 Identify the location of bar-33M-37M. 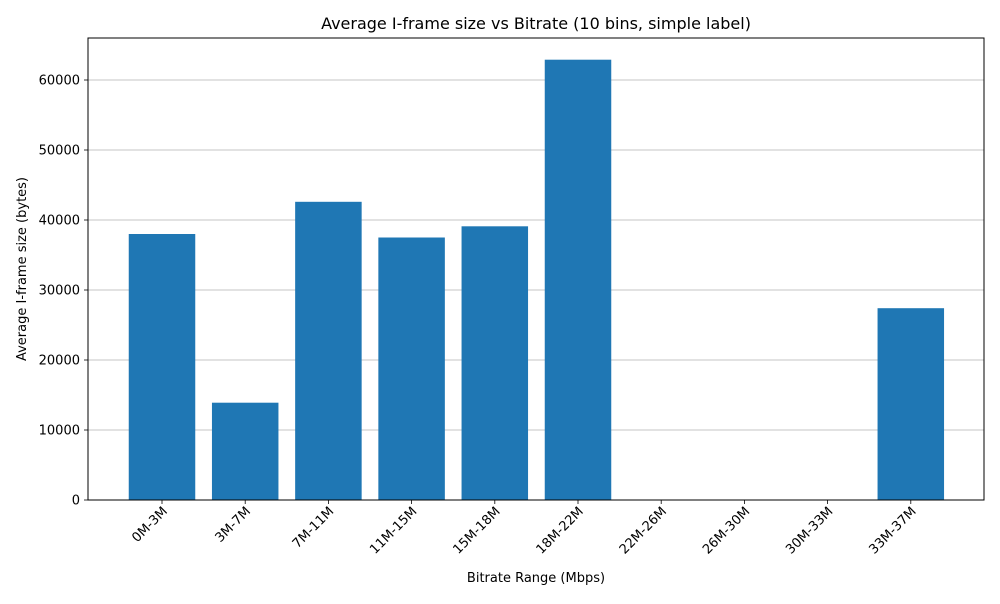
(911, 404).